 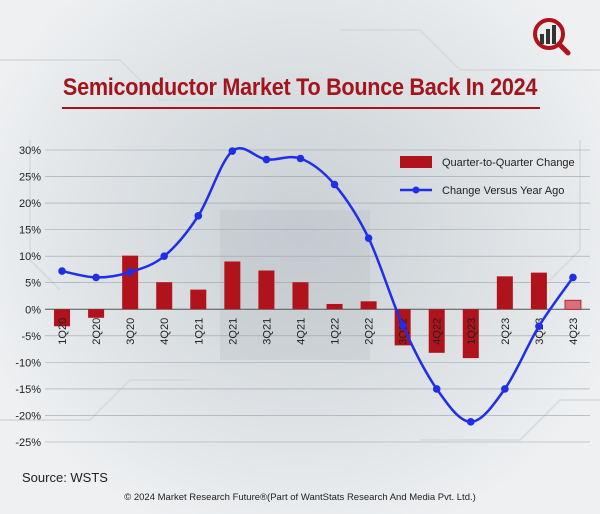 I want to click on bar-1Q21, so click(x=198, y=299).